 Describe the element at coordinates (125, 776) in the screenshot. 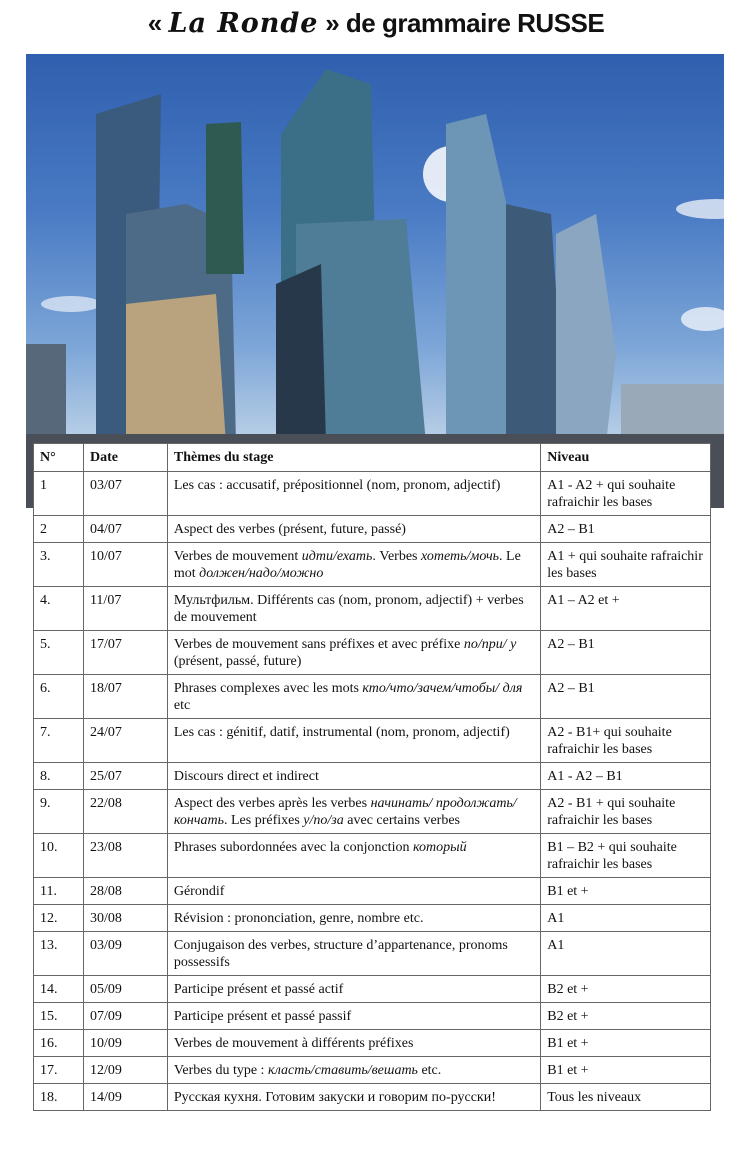

I see `cell-date: 25/07` at that location.